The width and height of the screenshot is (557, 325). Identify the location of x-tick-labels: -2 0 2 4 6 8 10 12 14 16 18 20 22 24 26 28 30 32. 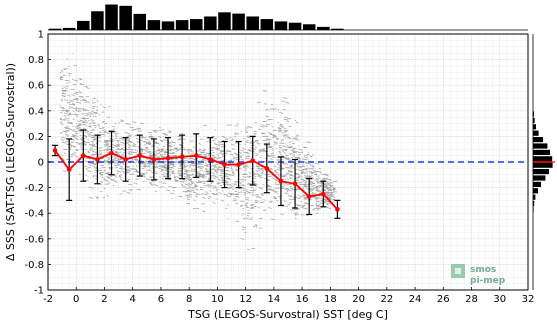
(288, 296).